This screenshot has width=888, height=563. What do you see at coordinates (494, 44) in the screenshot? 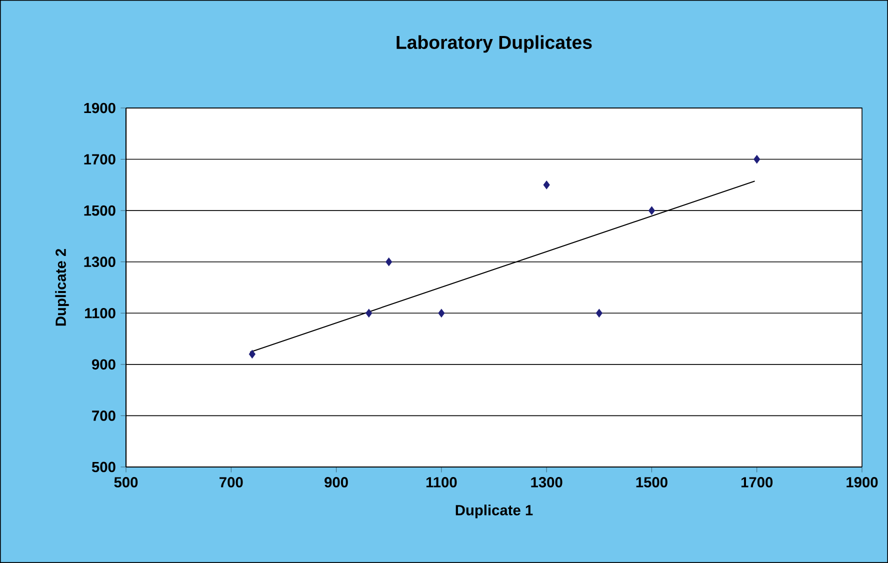
I see `chart-title: Laboratory Duplicates` at bounding box center [494, 44].